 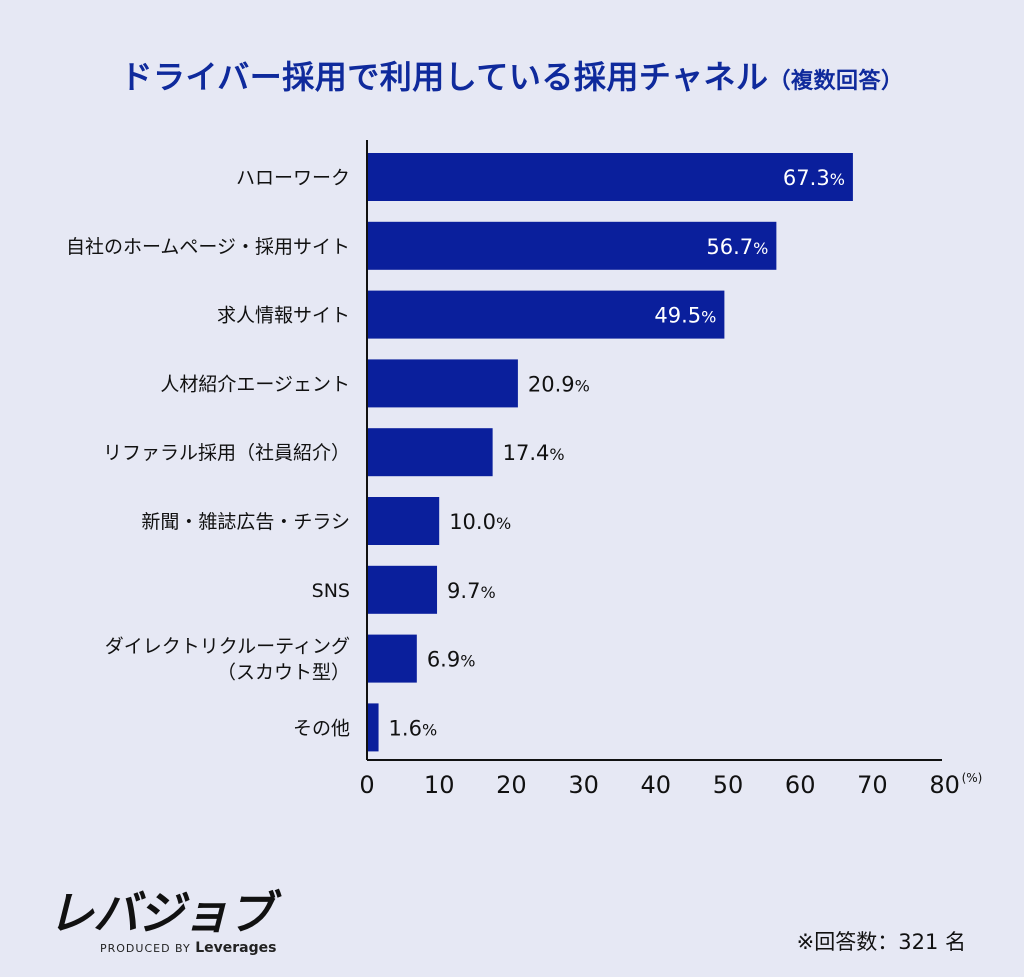 I want to click on category-label-4: リファラル採用（社員紹介）, so click(x=226, y=453).